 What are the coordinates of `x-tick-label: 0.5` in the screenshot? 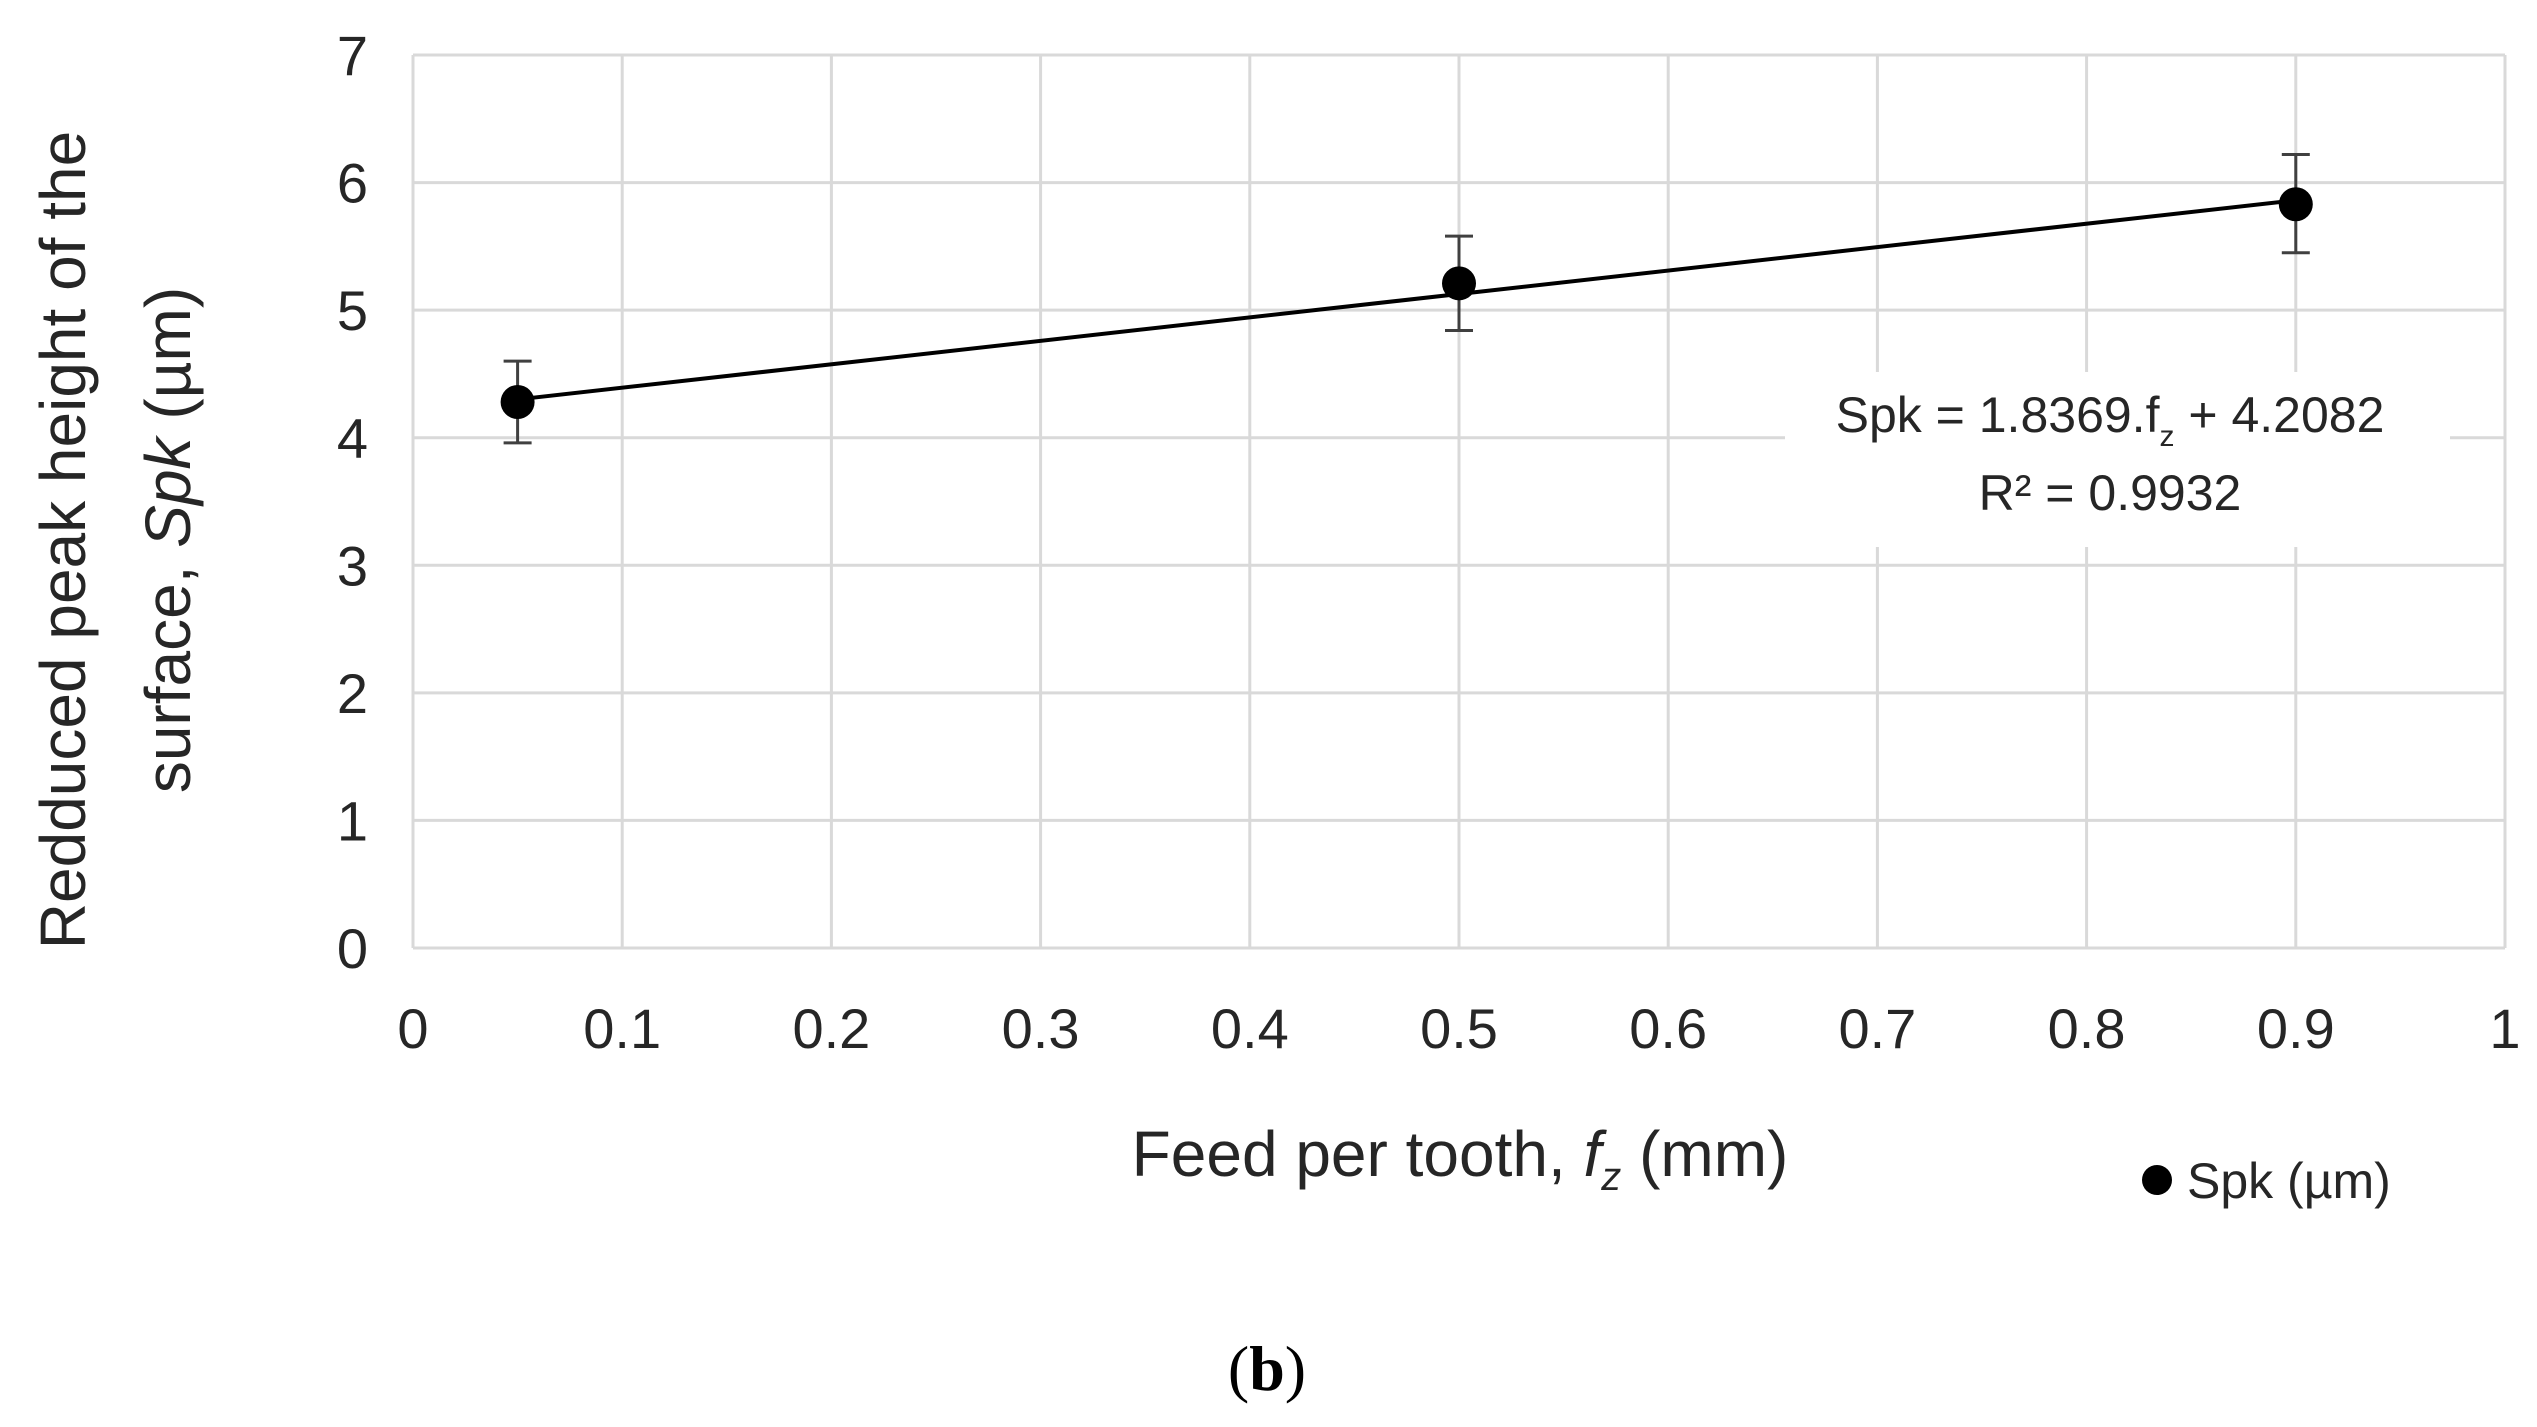 It's located at (1459, 1028).